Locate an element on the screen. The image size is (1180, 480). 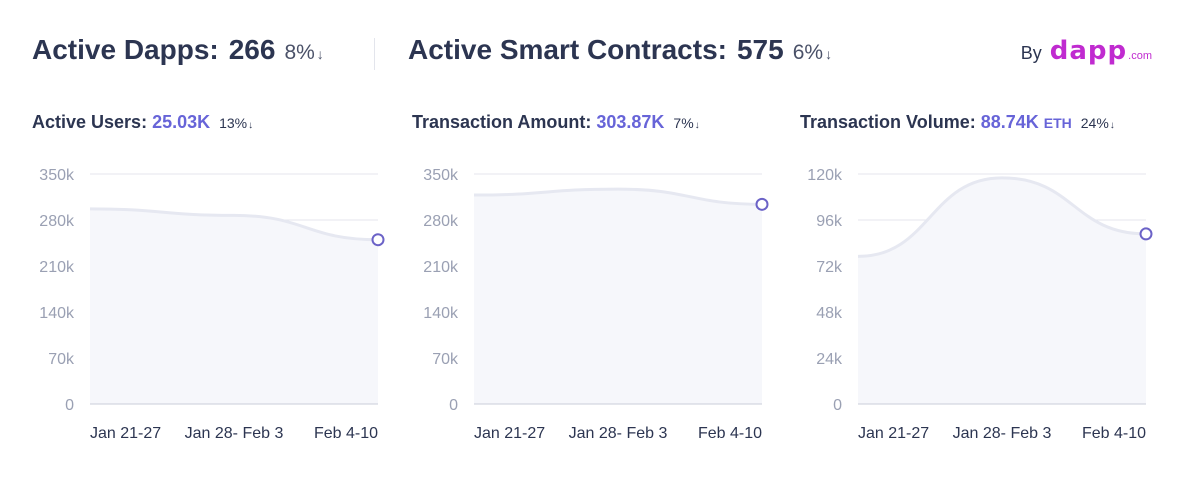
active-contracts-stat: Active Smart Contracts: 575 6% ↓ is located at coordinates (620, 50).